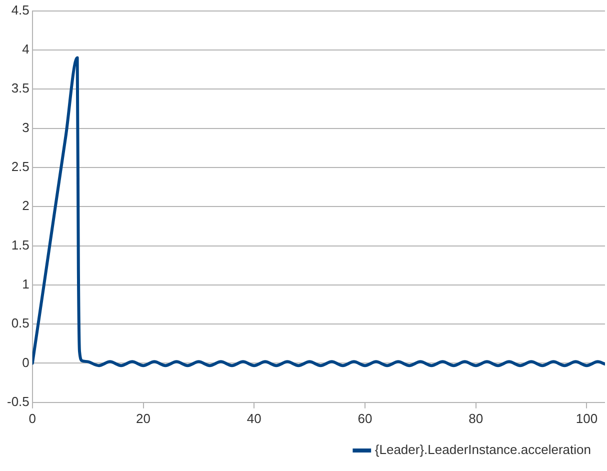  Describe the element at coordinates (143, 418) in the screenshot. I see `x-tick-label: 20` at that location.